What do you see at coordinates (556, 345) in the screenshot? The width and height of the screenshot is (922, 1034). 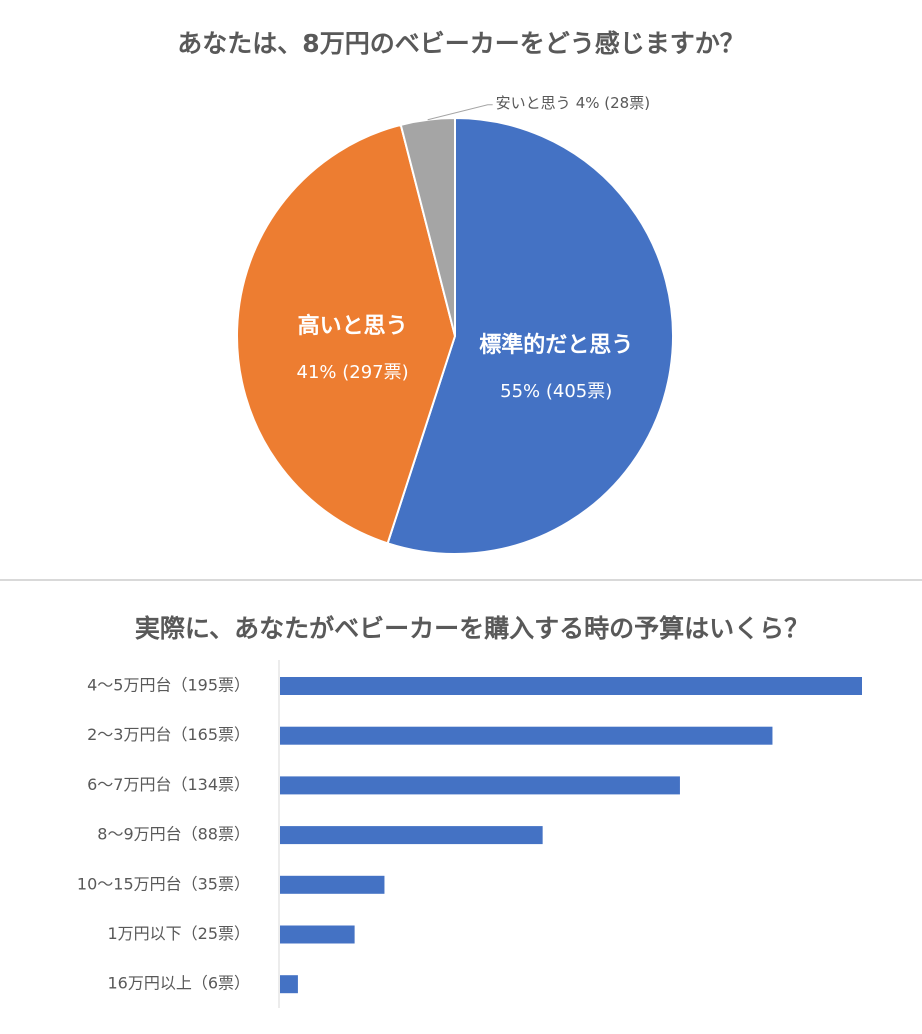 I see `slice-category: 標準的だと思う` at bounding box center [556, 345].